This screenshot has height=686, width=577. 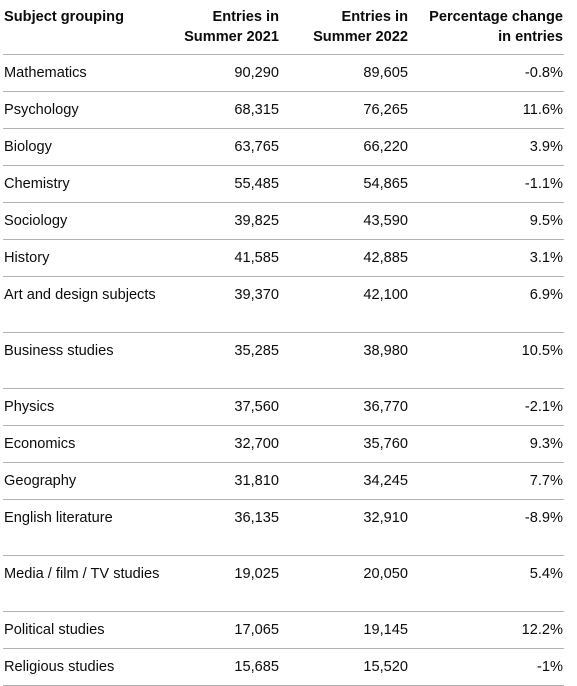 I want to click on table-row: Geography 31,810 34,245 7.7%, so click(x=283, y=481).